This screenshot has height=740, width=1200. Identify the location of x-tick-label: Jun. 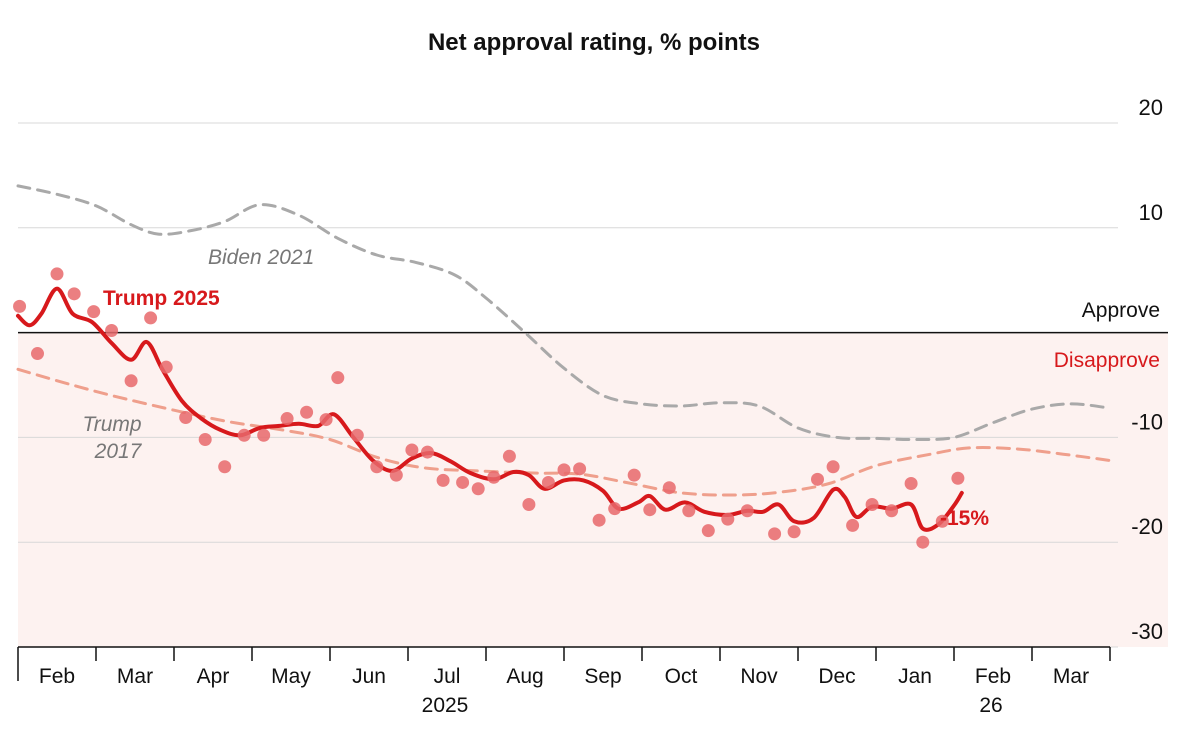
(369, 676).